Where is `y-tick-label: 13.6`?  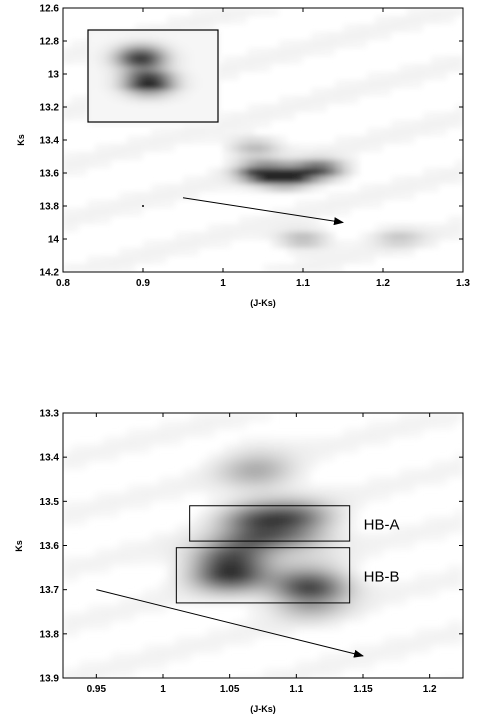
y-tick-label: 13.6 is located at coordinates (50, 174).